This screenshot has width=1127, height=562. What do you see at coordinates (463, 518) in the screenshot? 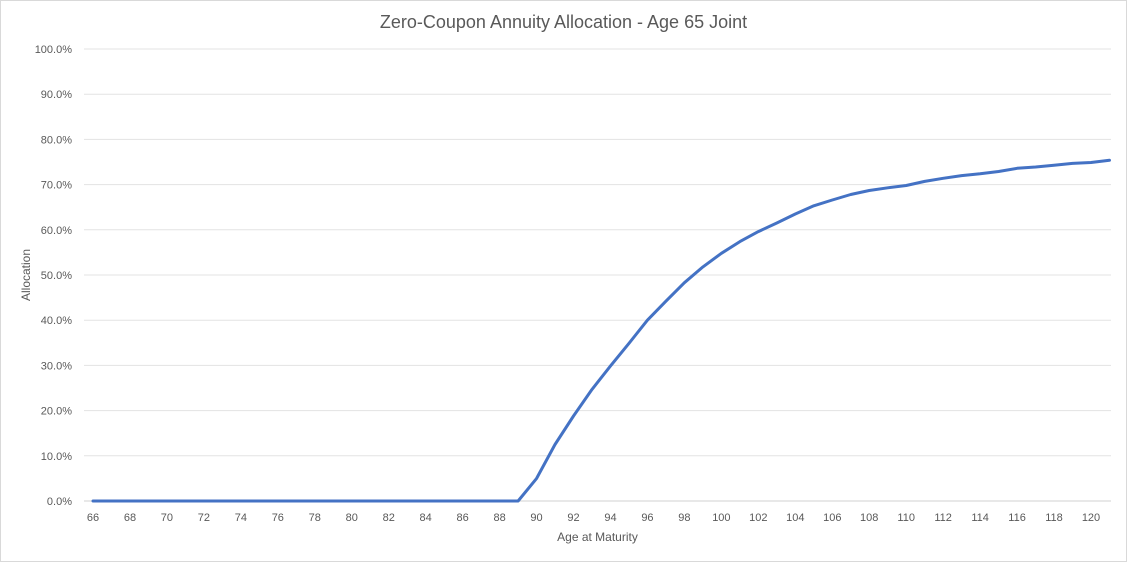
I see `x-tick-label: 86` at bounding box center [463, 518].